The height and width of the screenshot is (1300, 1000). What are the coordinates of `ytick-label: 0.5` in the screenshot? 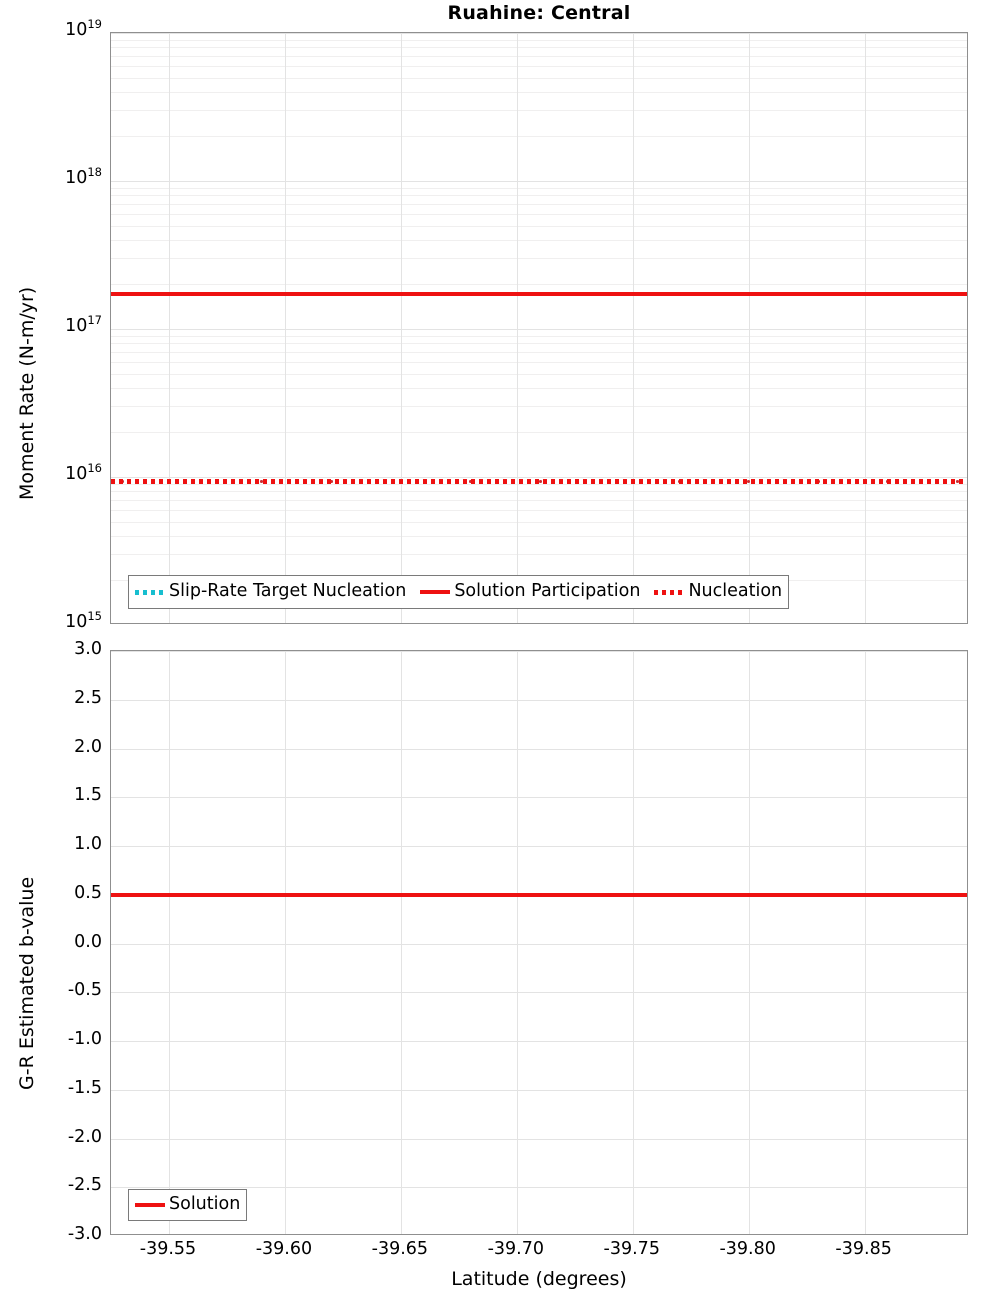 It's located at (88, 892).